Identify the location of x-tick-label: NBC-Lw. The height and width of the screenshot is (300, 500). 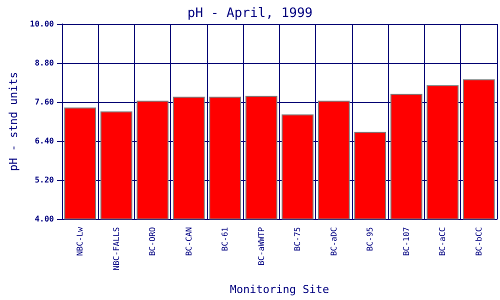
(80, 241).